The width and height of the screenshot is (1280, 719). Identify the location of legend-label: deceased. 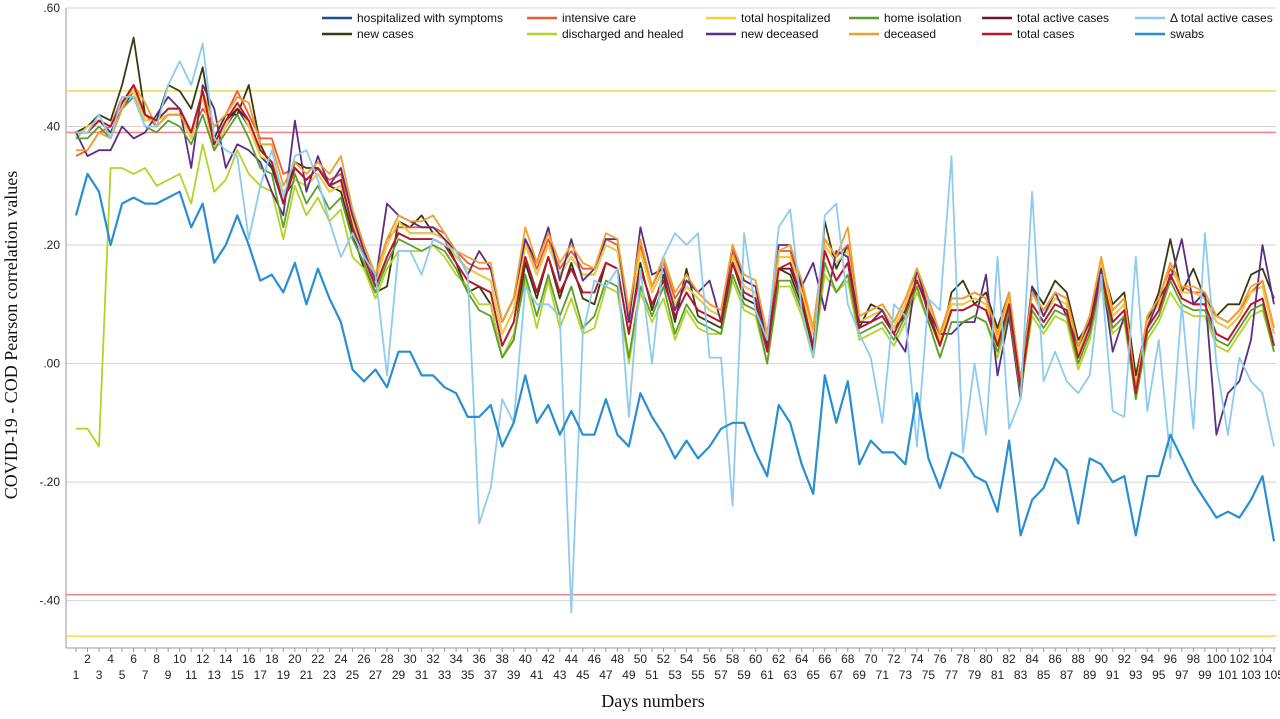
(910, 34).